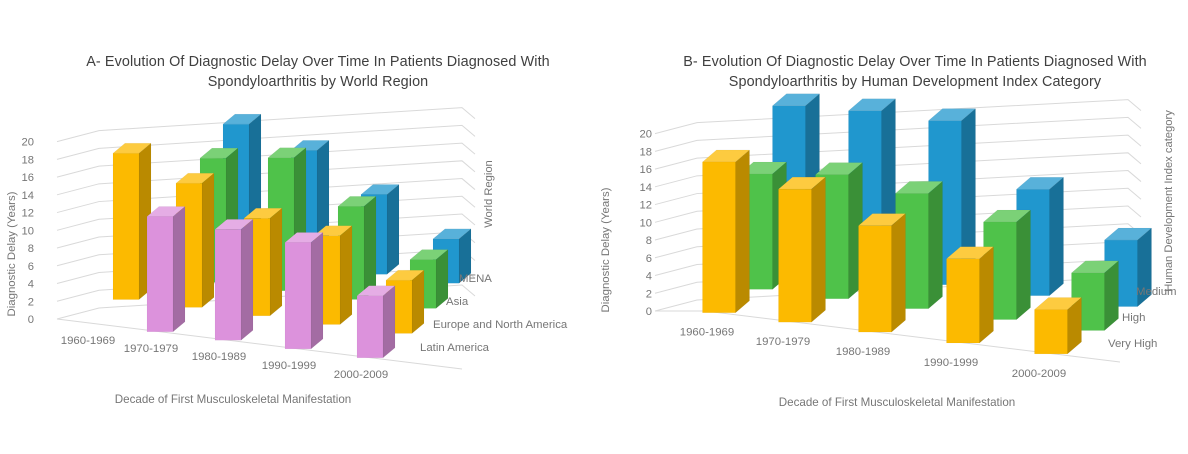 The image size is (1188, 454). Describe the element at coordinates (263, 262) in the screenshot. I see `bar-europe-and-north-america-1980-1989` at that location.